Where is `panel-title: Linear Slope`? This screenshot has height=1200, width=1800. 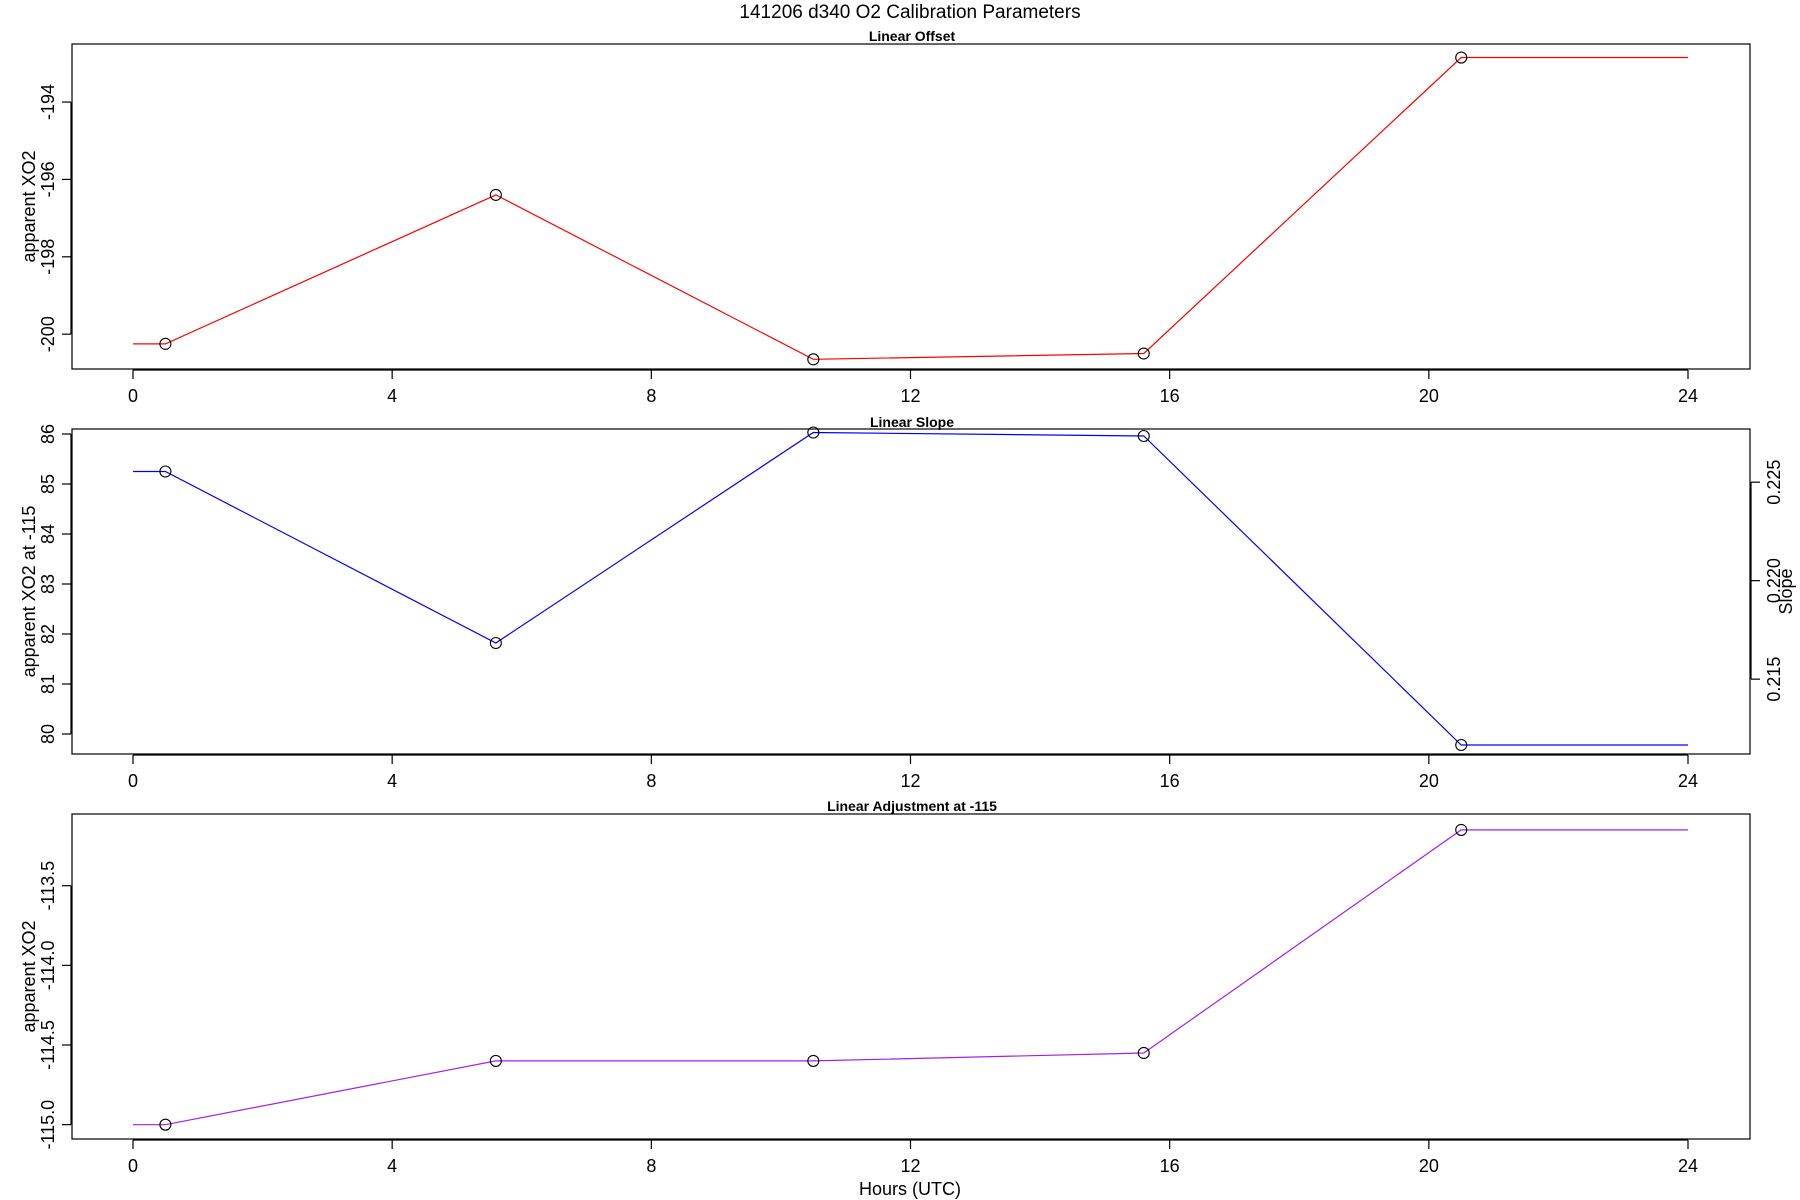
panel-title: Linear Slope is located at coordinates (912, 422).